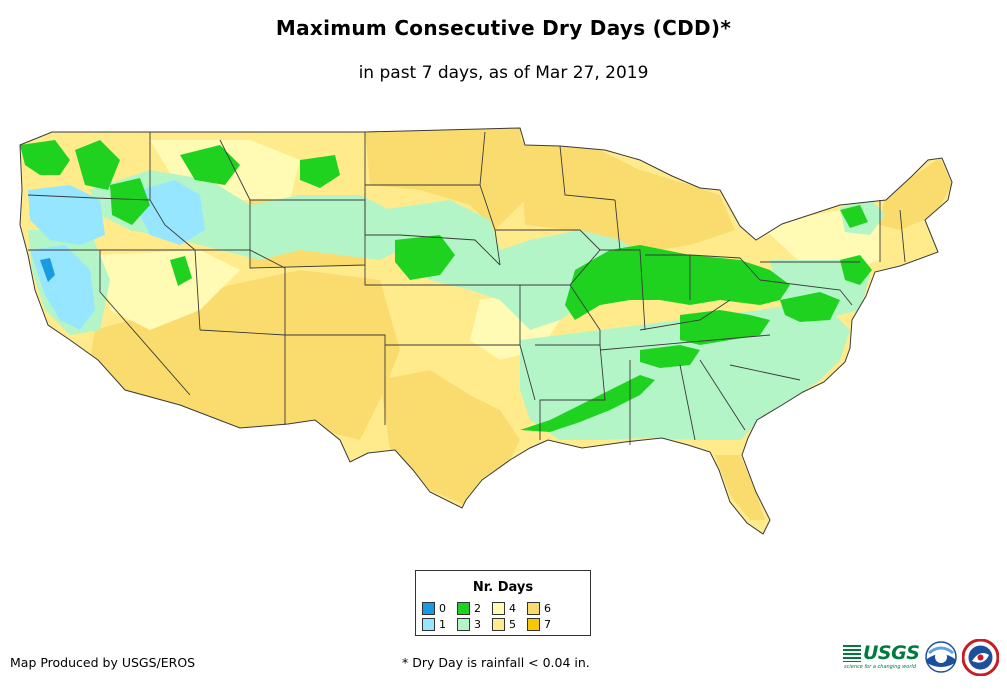  Describe the element at coordinates (677, 282) in the screenshot. I see `area-2-days-midwest` at that location.